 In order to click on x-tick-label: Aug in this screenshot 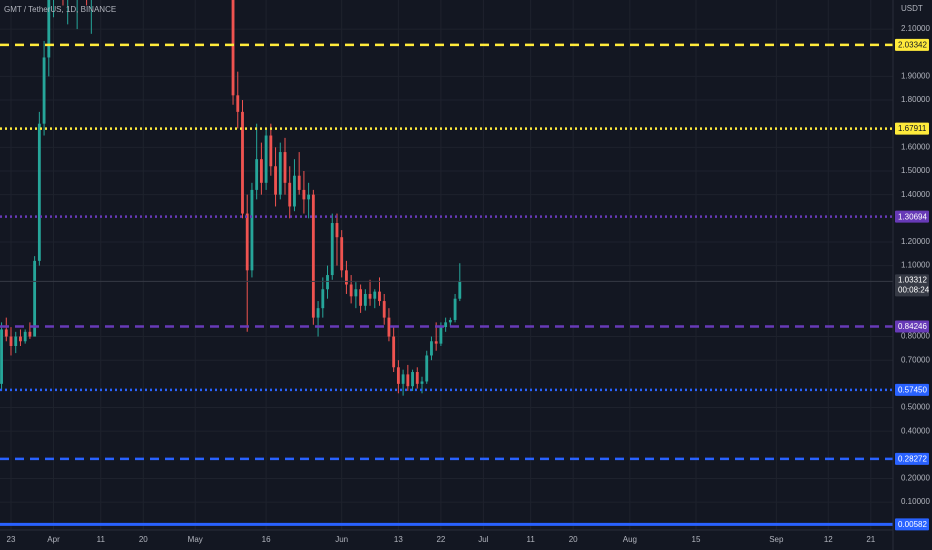, I will do `click(630, 539)`.